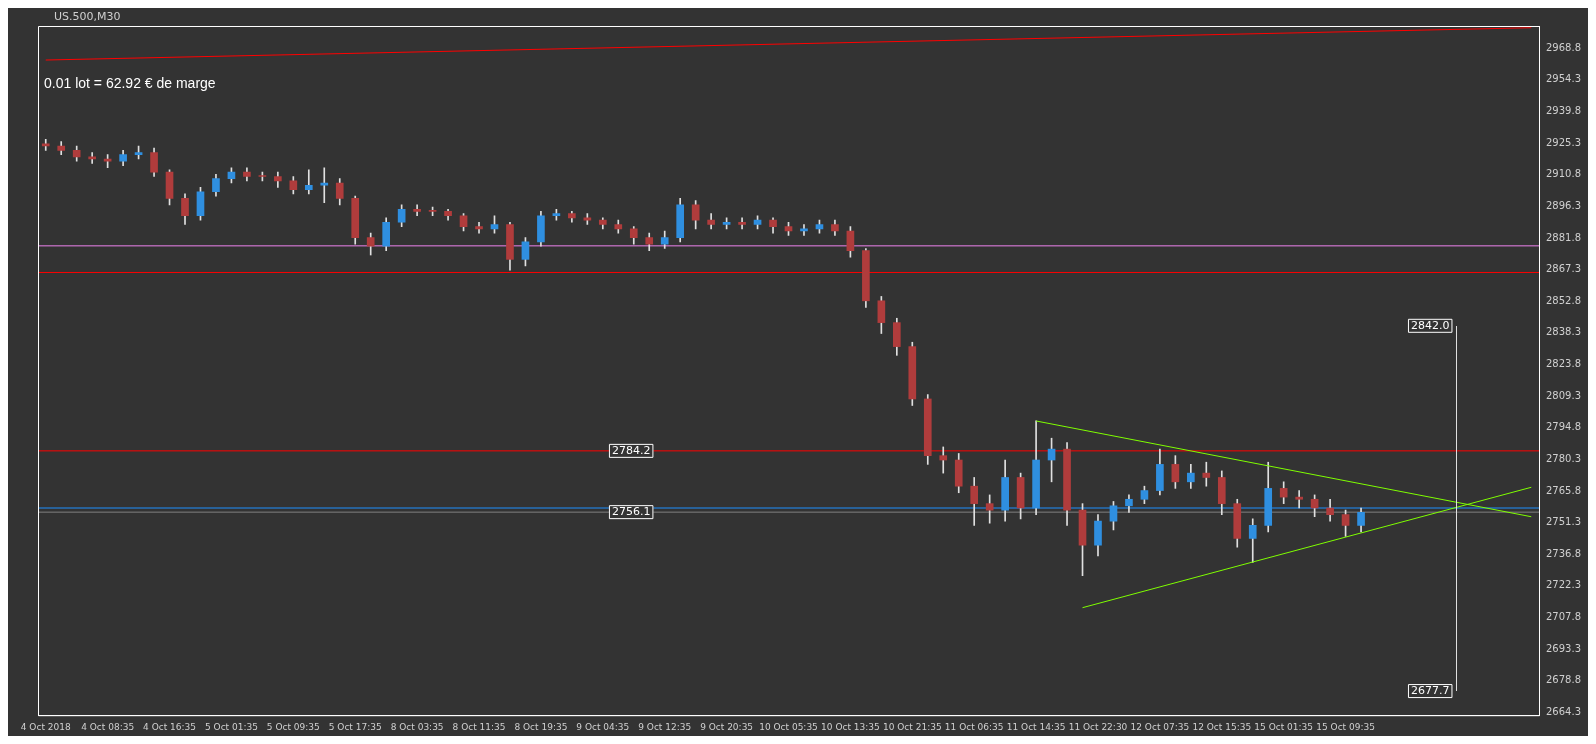 This screenshot has height=744, width=1596. What do you see at coordinates (1564, 237) in the screenshot?
I see `y-tick-label: 2881.8` at bounding box center [1564, 237].